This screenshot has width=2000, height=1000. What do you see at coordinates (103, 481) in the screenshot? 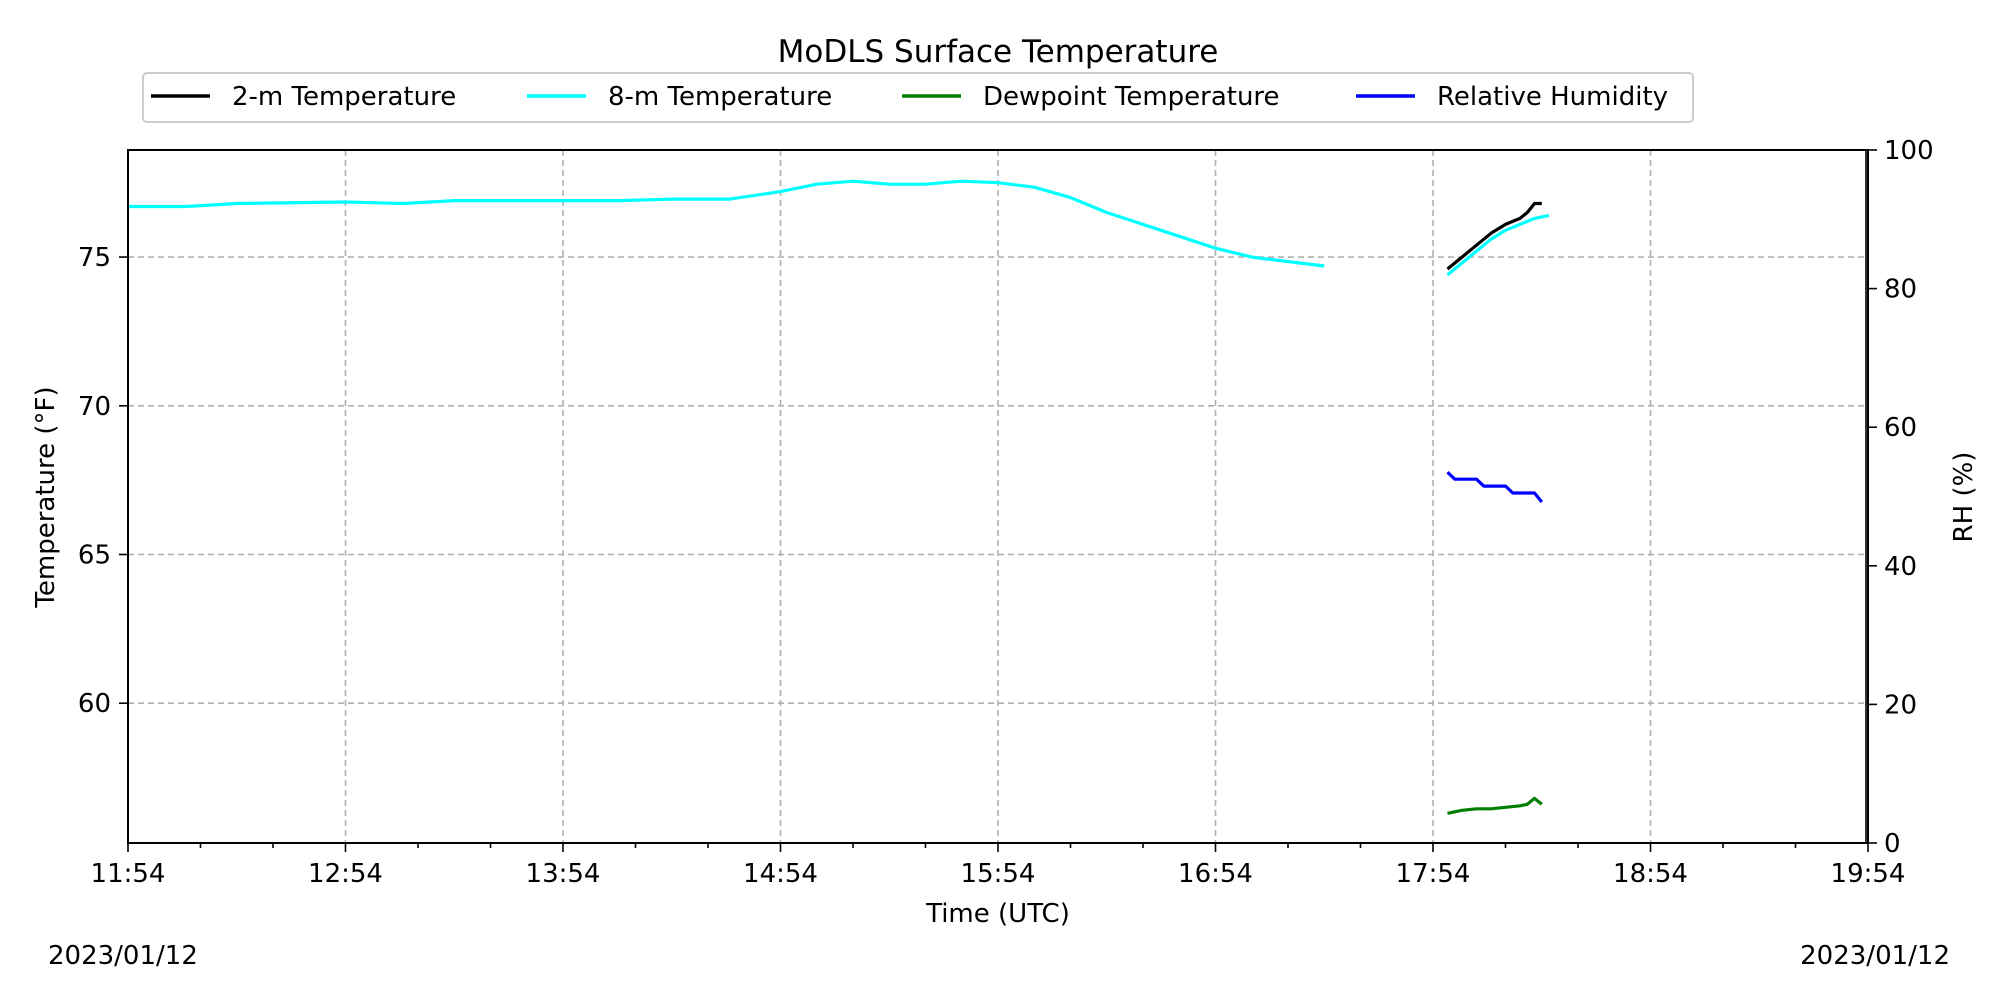
I see `y-axis-left: 60 65 70 75` at bounding box center [103, 481].